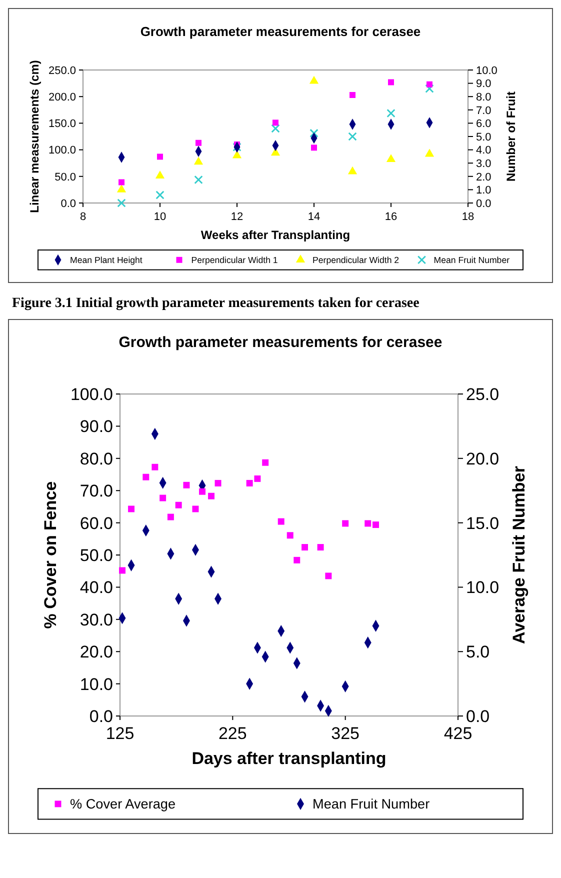 This screenshot has width=561, height=878. Describe the element at coordinates (484, 110) in the screenshot. I see `y2-tick-label: 7.0` at that location.